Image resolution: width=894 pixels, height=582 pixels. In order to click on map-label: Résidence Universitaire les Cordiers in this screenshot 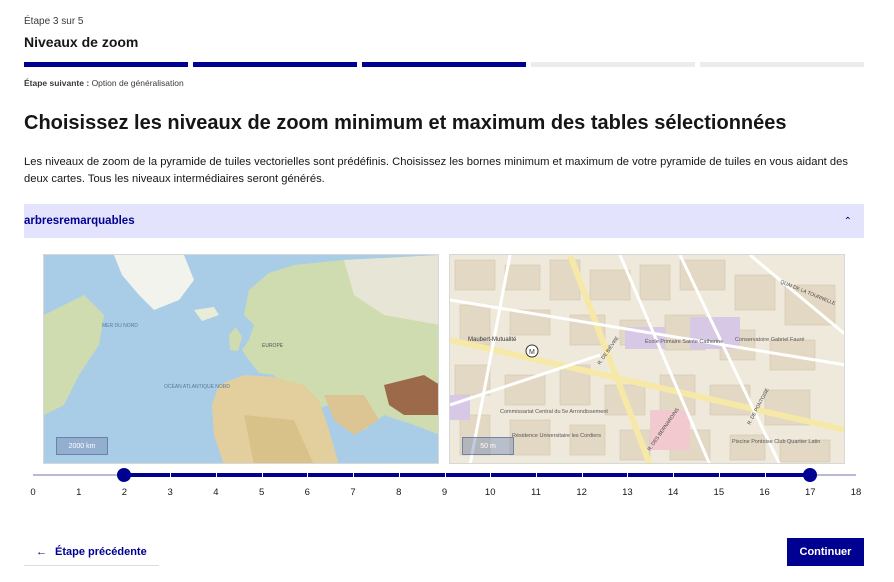, I will do `click(556, 436)`.